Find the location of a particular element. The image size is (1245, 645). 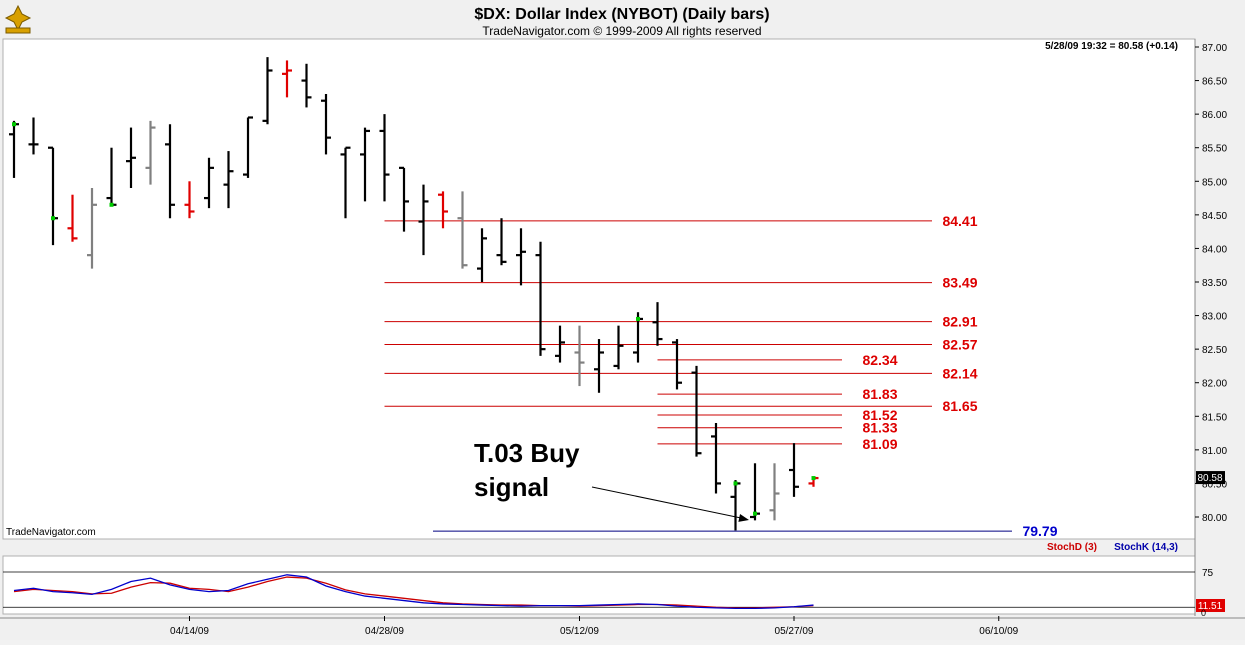

level-label: 81.83 is located at coordinates (879, 394).